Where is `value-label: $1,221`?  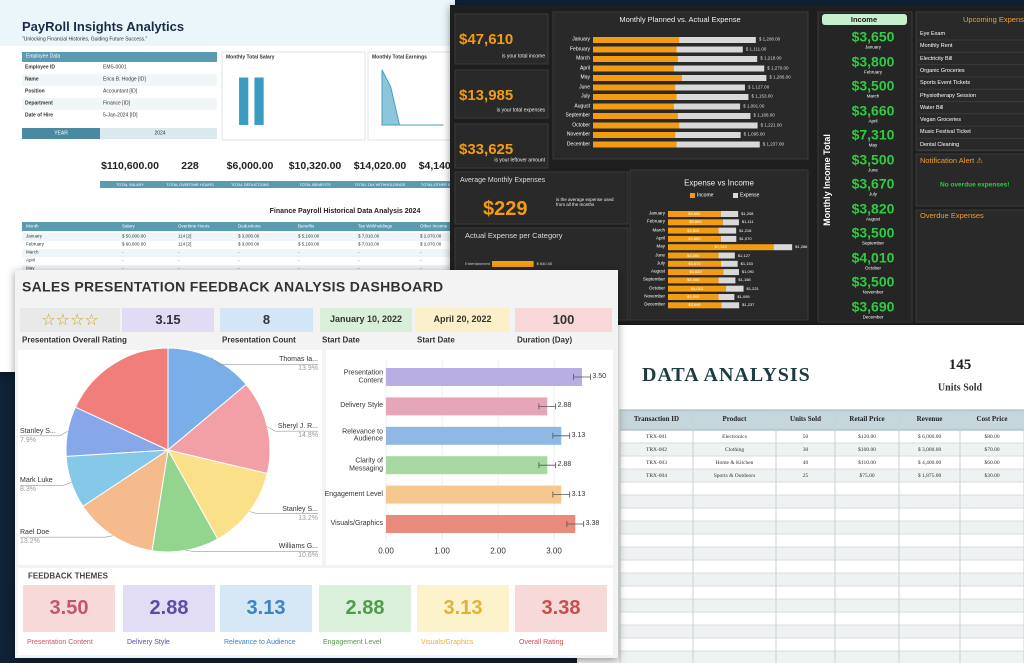
value-label: $1,221 is located at coordinates (752, 288).